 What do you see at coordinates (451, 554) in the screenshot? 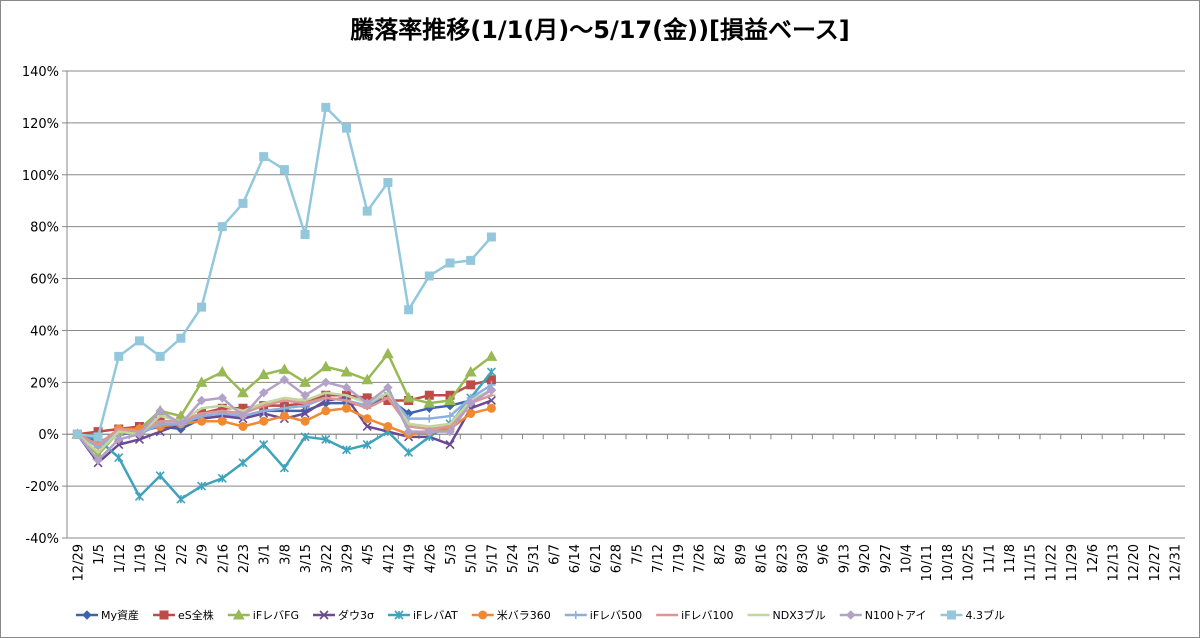
I see `x-tick-label: 5/3` at bounding box center [451, 554].